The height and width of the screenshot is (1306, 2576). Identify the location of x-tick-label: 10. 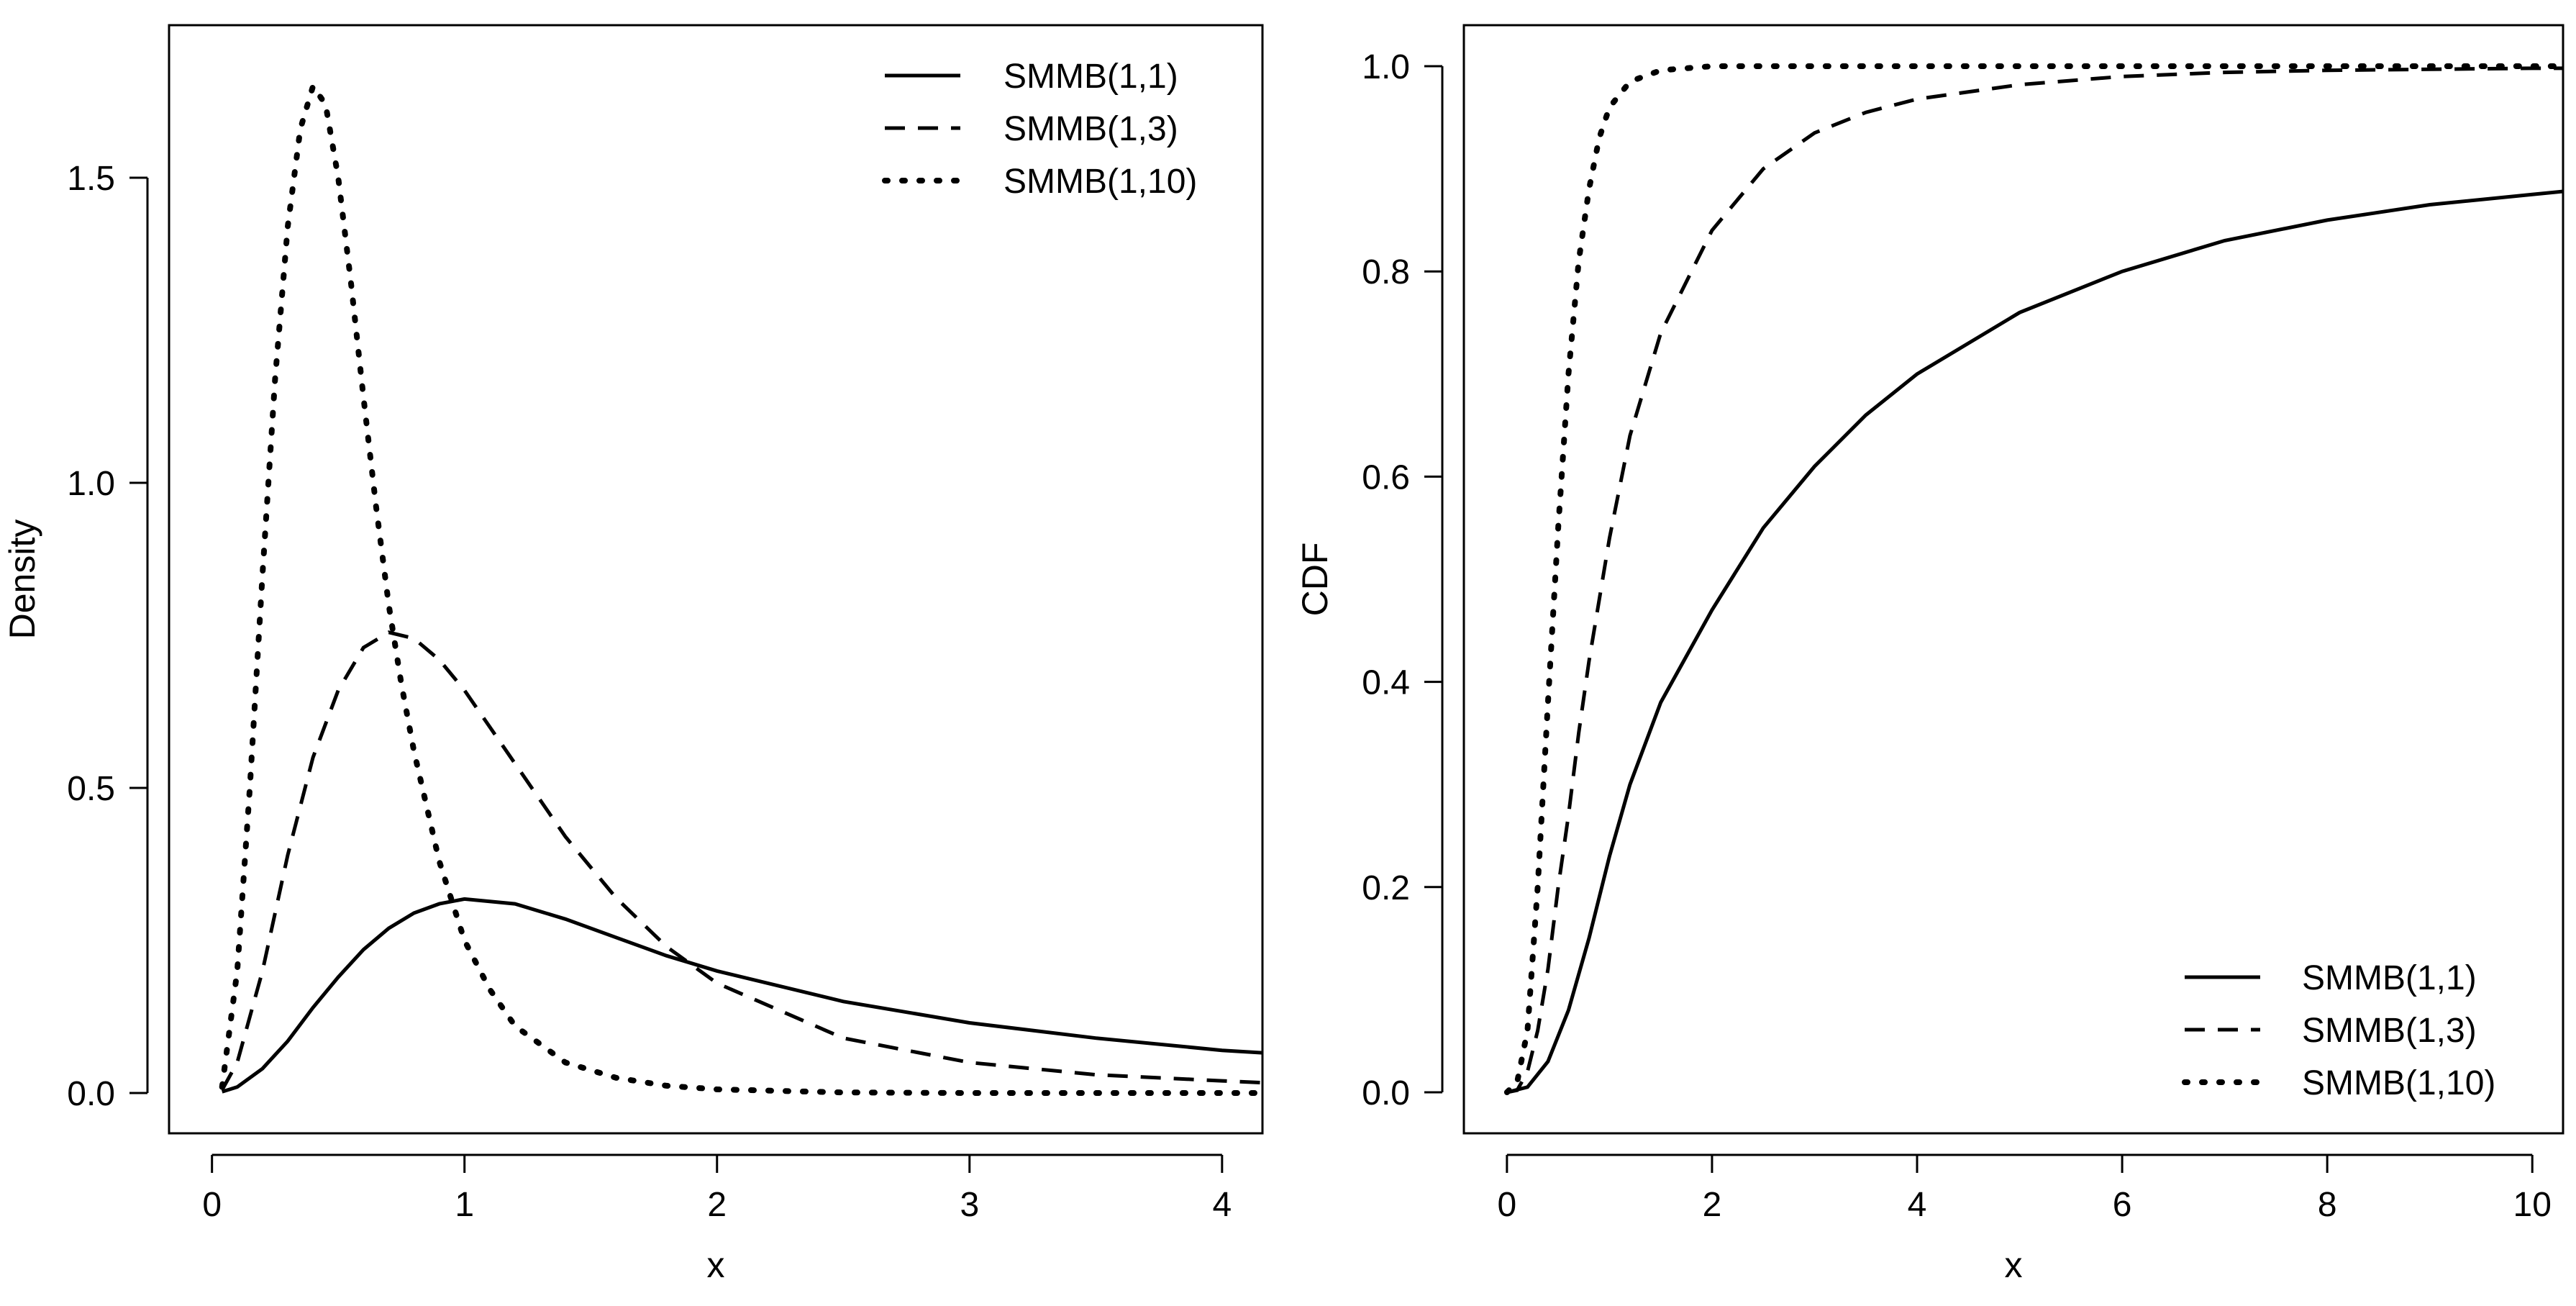
(2532, 1205).